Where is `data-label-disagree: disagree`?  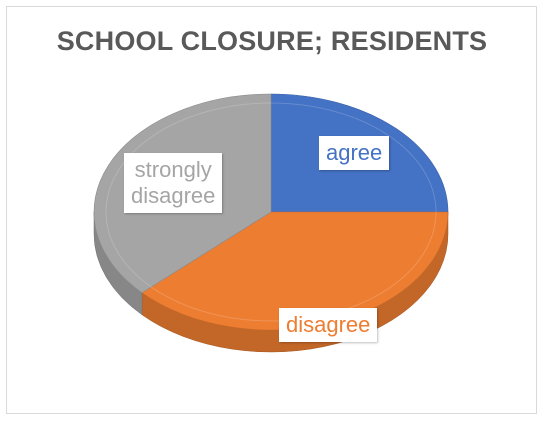
data-label-disagree: disagree is located at coordinates (328, 325).